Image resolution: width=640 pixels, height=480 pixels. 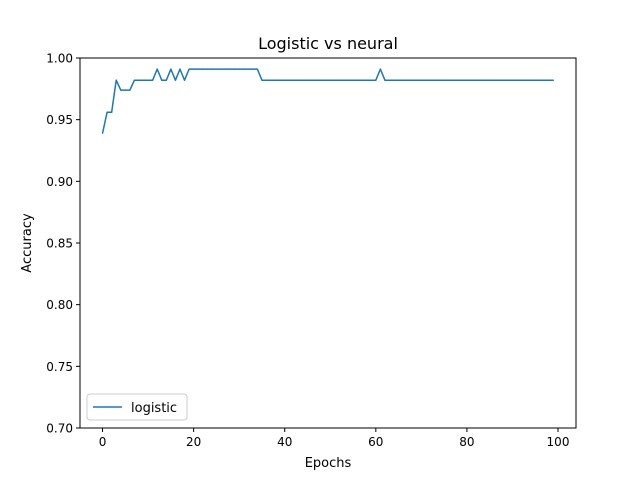 What do you see at coordinates (103, 442) in the screenshot?
I see `x-tick-label: 0` at bounding box center [103, 442].